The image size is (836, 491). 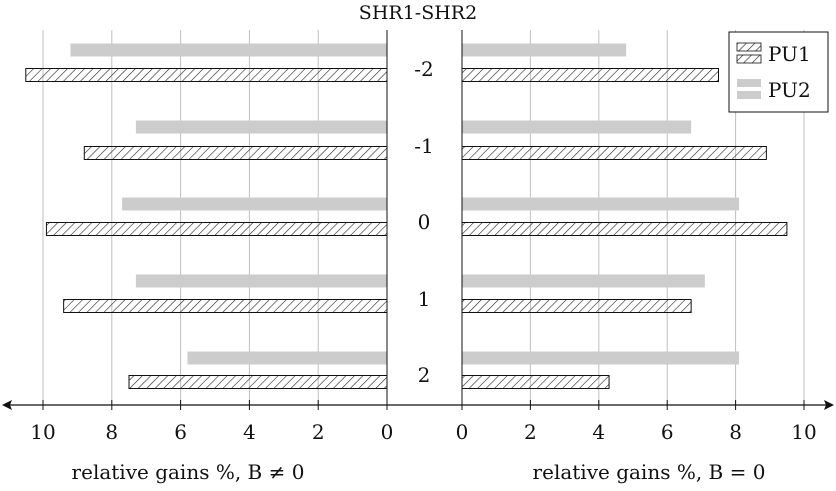 What do you see at coordinates (598, 432) in the screenshot?
I see `tick-label-right-2: 4` at bounding box center [598, 432].